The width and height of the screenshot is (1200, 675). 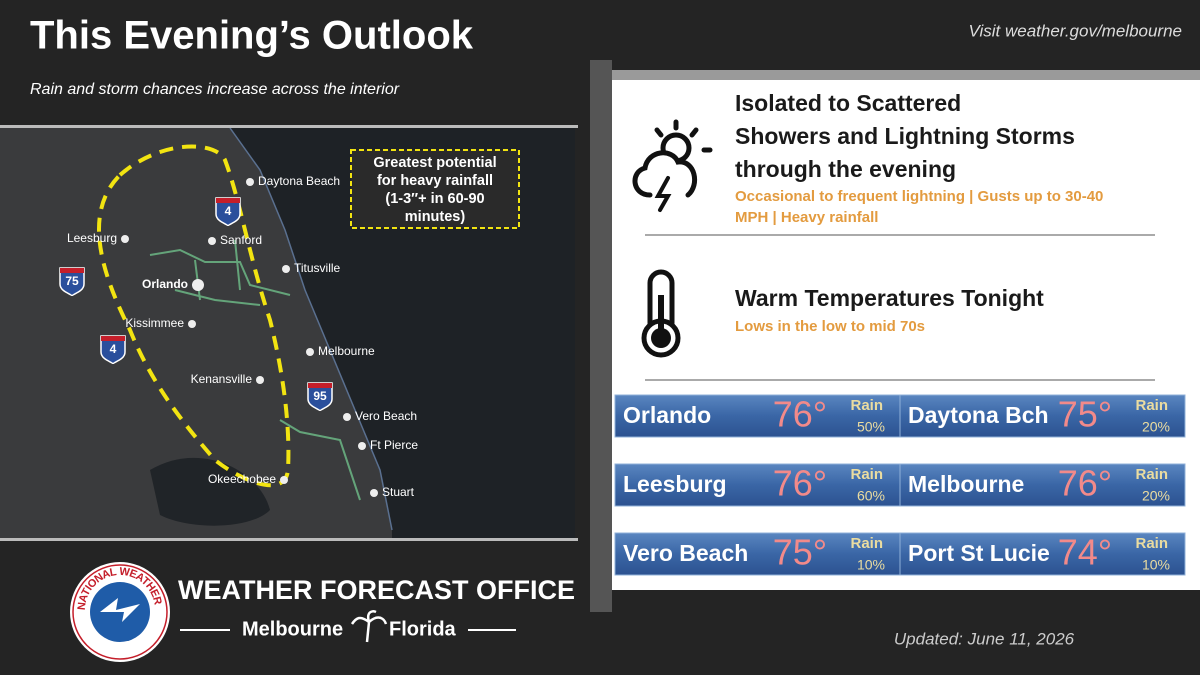 What do you see at coordinates (905, 136) in the screenshot?
I see `hazard-title: Showers and Lightning Storms` at bounding box center [905, 136].